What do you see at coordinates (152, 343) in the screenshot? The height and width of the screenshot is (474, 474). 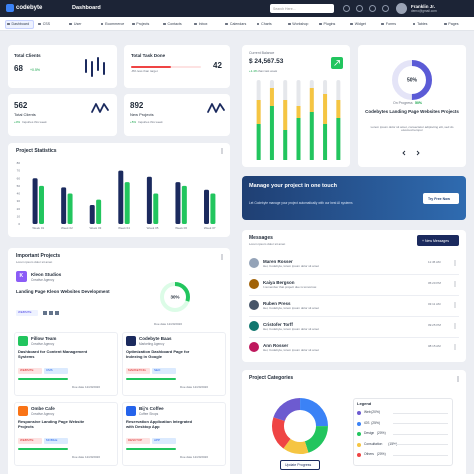 I see `project-type: Marketing Agency` at bounding box center [152, 343].